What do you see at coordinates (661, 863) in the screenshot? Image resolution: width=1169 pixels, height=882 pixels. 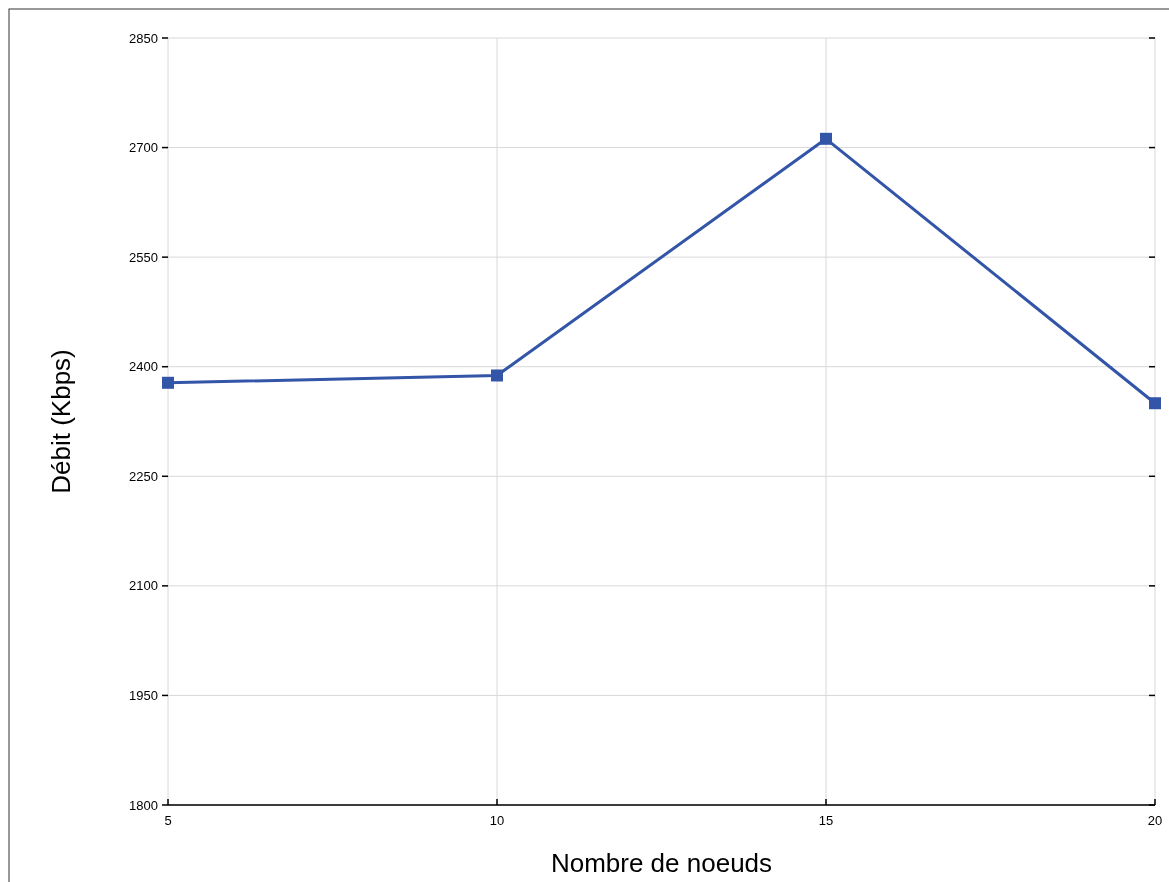 I see `x-axis-title: Nombre de noeuds` at bounding box center [661, 863].